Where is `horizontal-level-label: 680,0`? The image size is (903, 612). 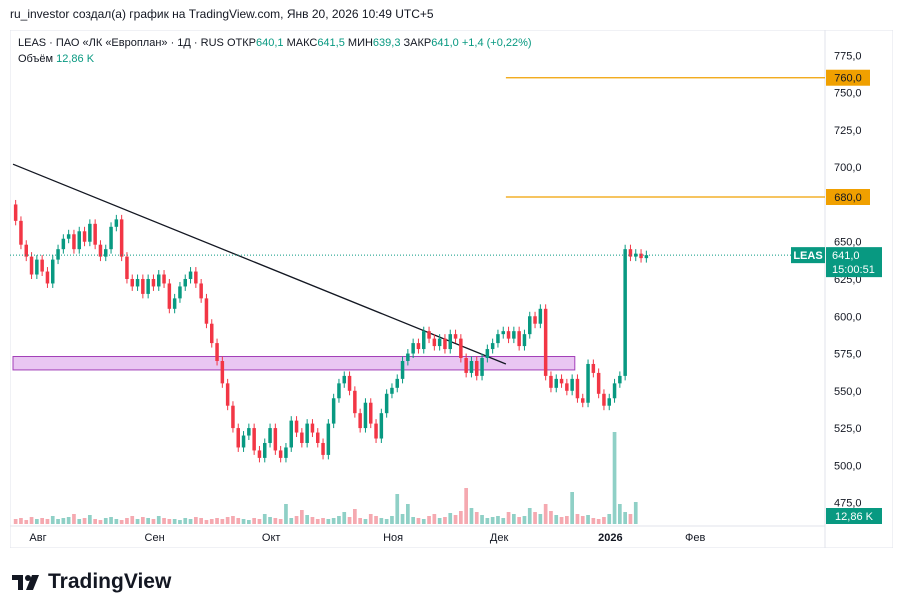
horizontal-level-label: 680,0 is located at coordinates (848, 198).